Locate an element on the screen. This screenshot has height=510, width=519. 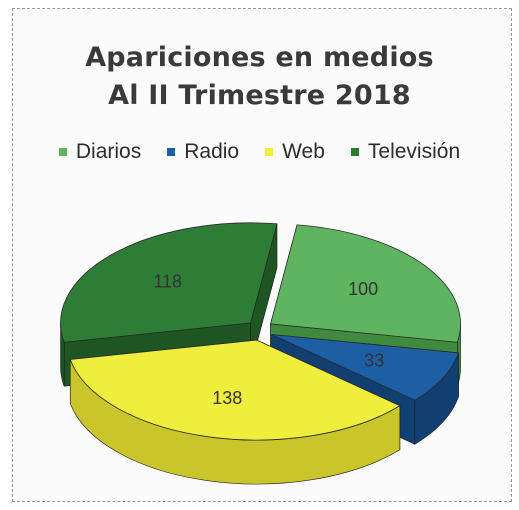
pie-slice-web is located at coordinates (235, 390).